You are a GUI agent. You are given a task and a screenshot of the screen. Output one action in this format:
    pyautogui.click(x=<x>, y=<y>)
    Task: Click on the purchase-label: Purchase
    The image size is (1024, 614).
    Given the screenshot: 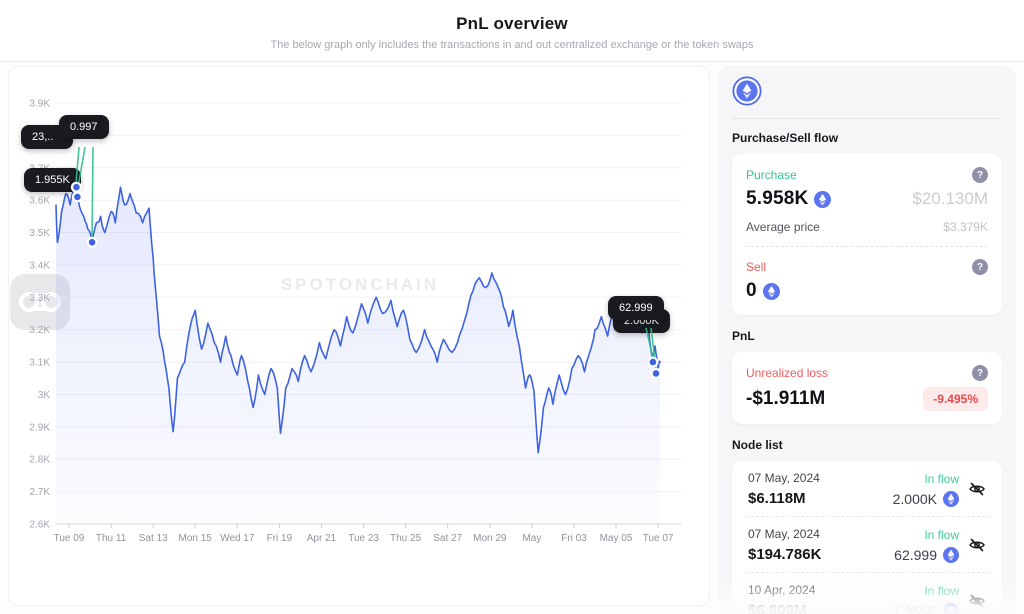 What is the action you would take?
    pyautogui.click(x=771, y=175)
    